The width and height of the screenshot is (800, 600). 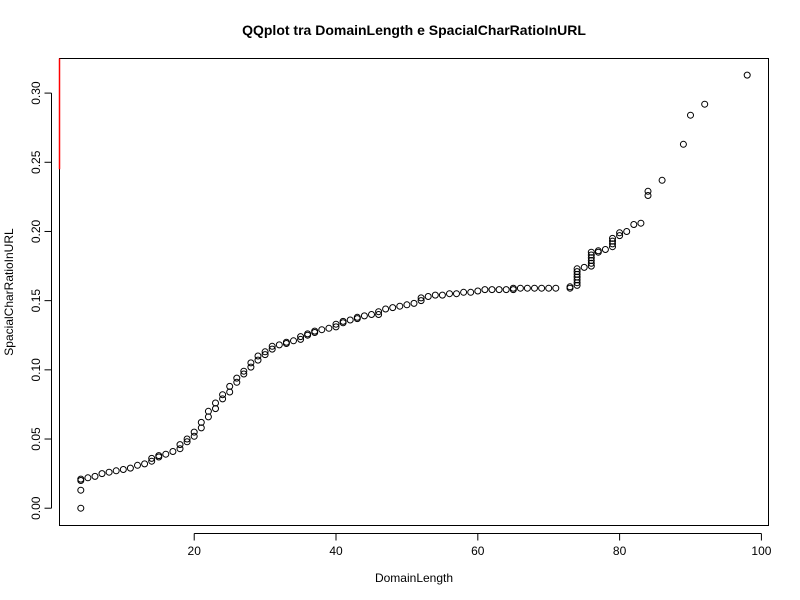 I want to click on x-tick-label: 20, so click(x=195, y=551).